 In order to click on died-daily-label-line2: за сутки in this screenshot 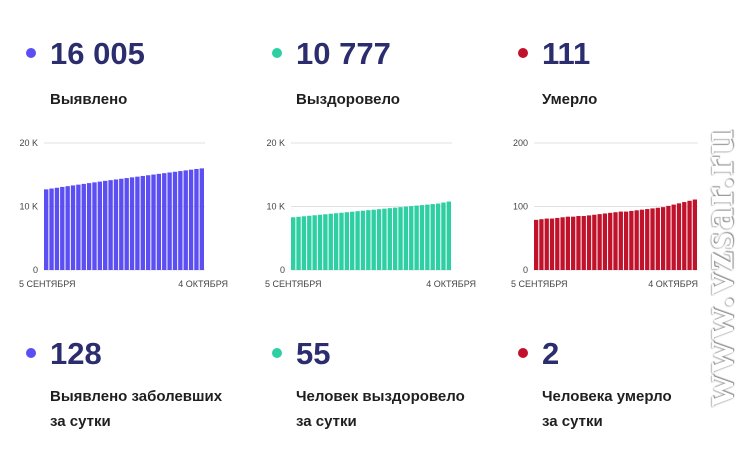, I will do `click(572, 421)`.